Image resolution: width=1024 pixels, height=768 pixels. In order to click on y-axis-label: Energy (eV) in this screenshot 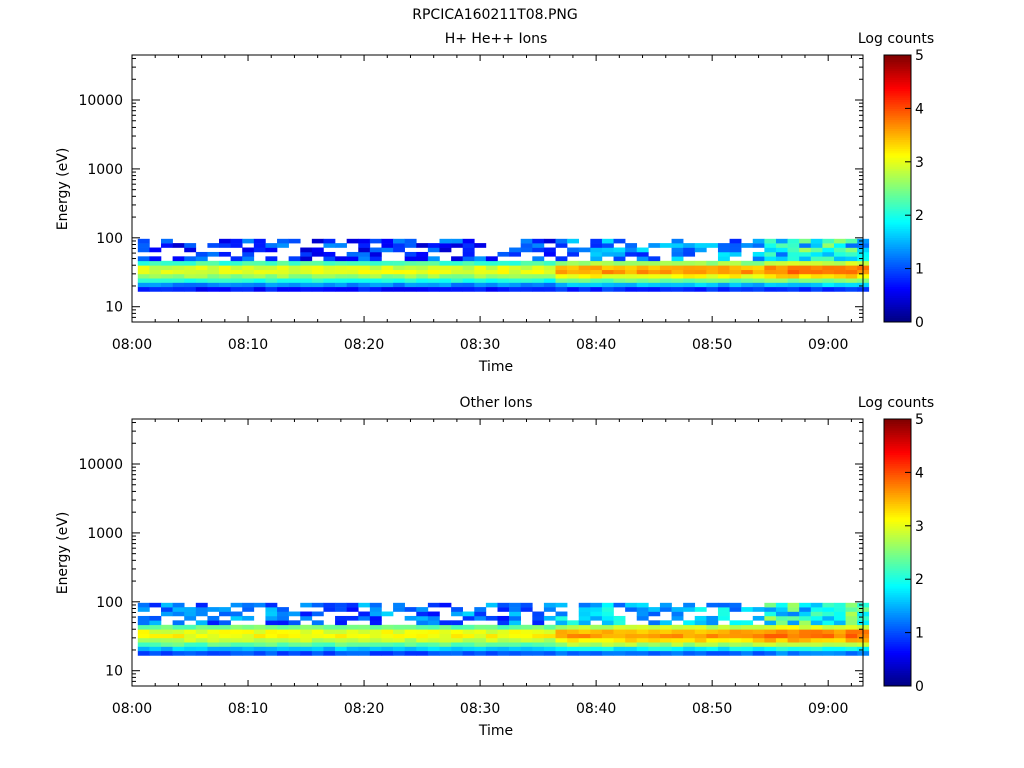, I will do `click(63, 553)`.